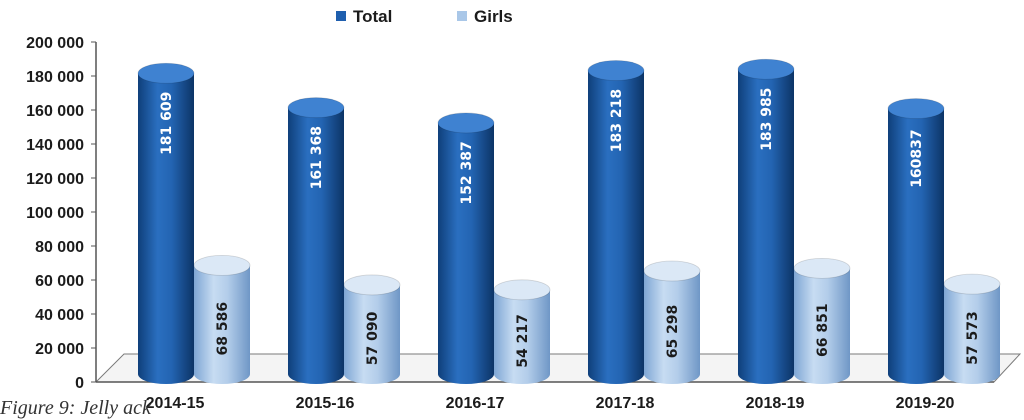 The image size is (1024, 420). What do you see at coordinates (75, 408) in the screenshot?
I see `figure-caption: Figure 9: Jelly ack` at bounding box center [75, 408].